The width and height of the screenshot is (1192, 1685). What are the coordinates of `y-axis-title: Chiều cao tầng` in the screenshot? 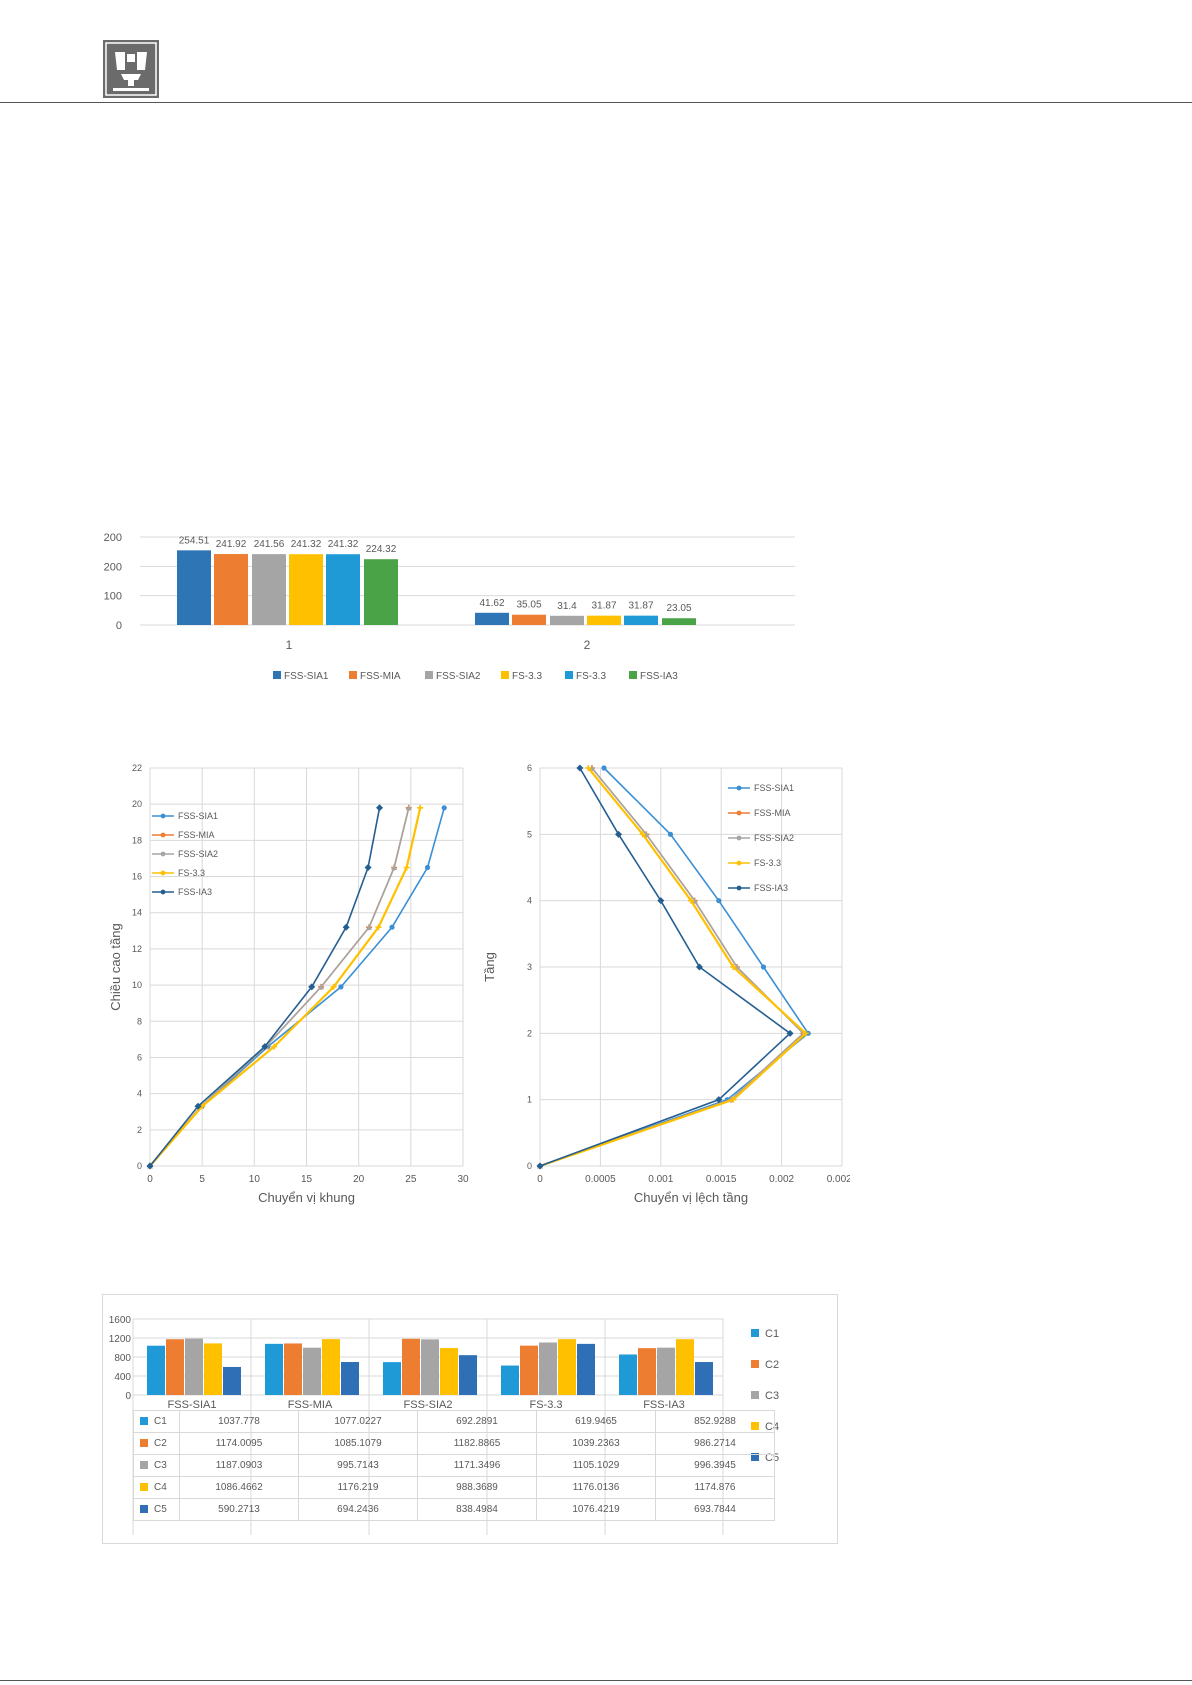 It's located at (115, 966).